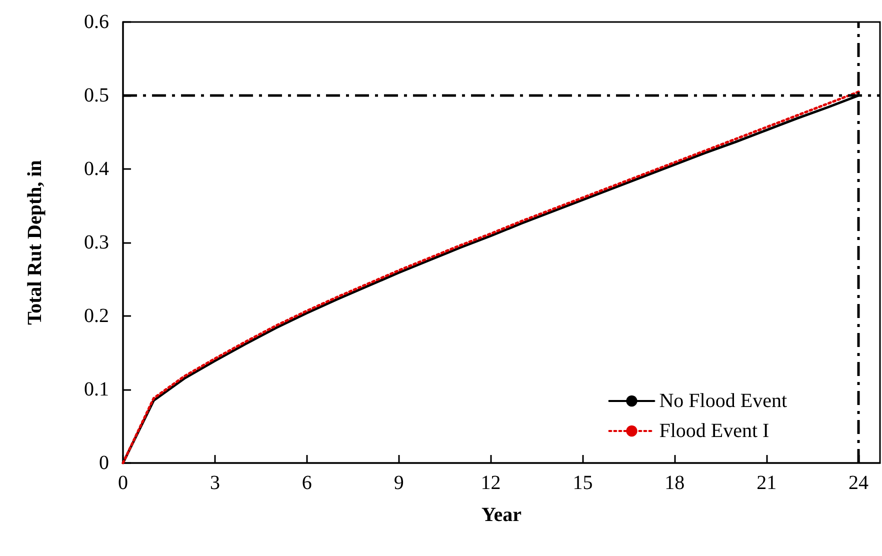  What do you see at coordinates (96, 169) in the screenshot?
I see `y-tick-label: 0.4` at bounding box center [96, 169].